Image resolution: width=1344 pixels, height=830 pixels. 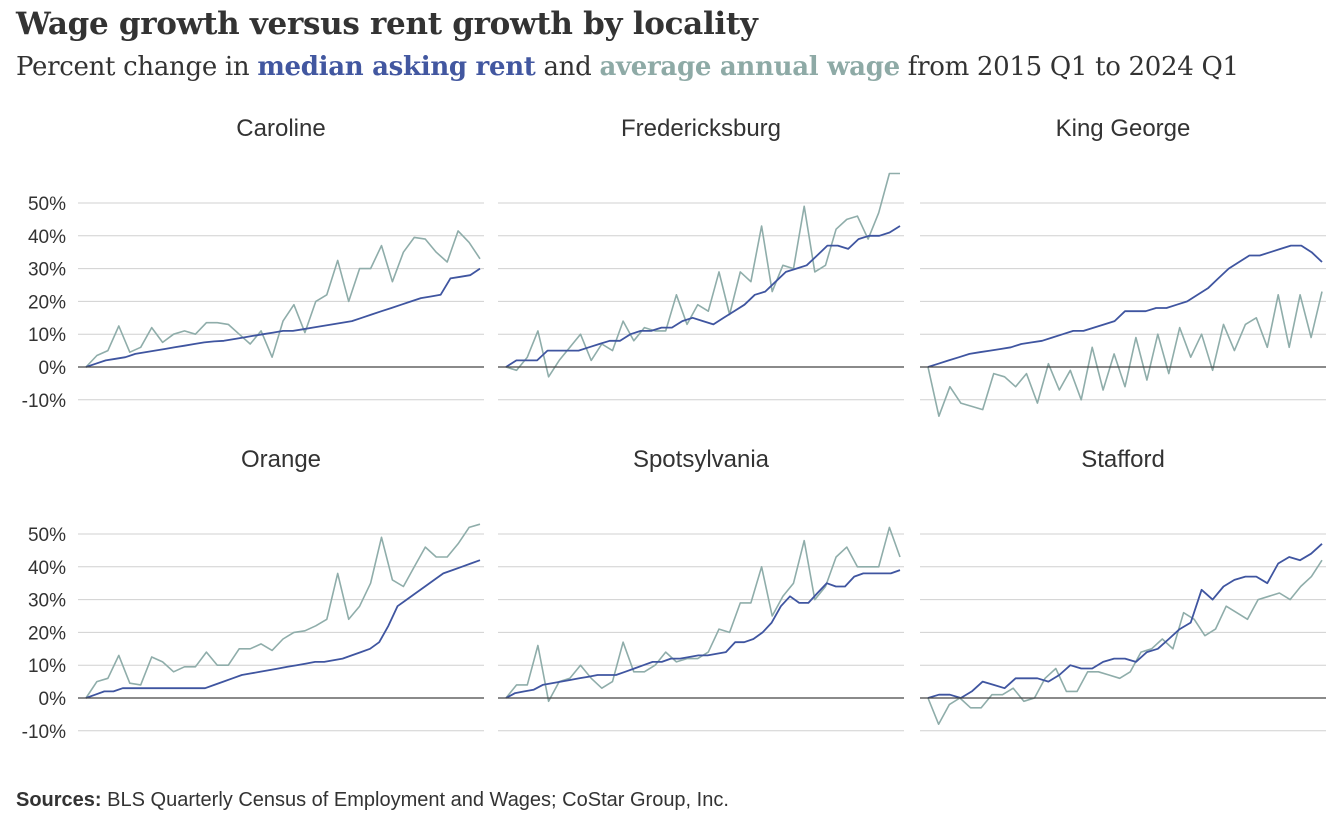 What do you see at coordinates (59, 800) in the screenshot?
I see `sources-label: Sources:` at bounding box center [59, 800].